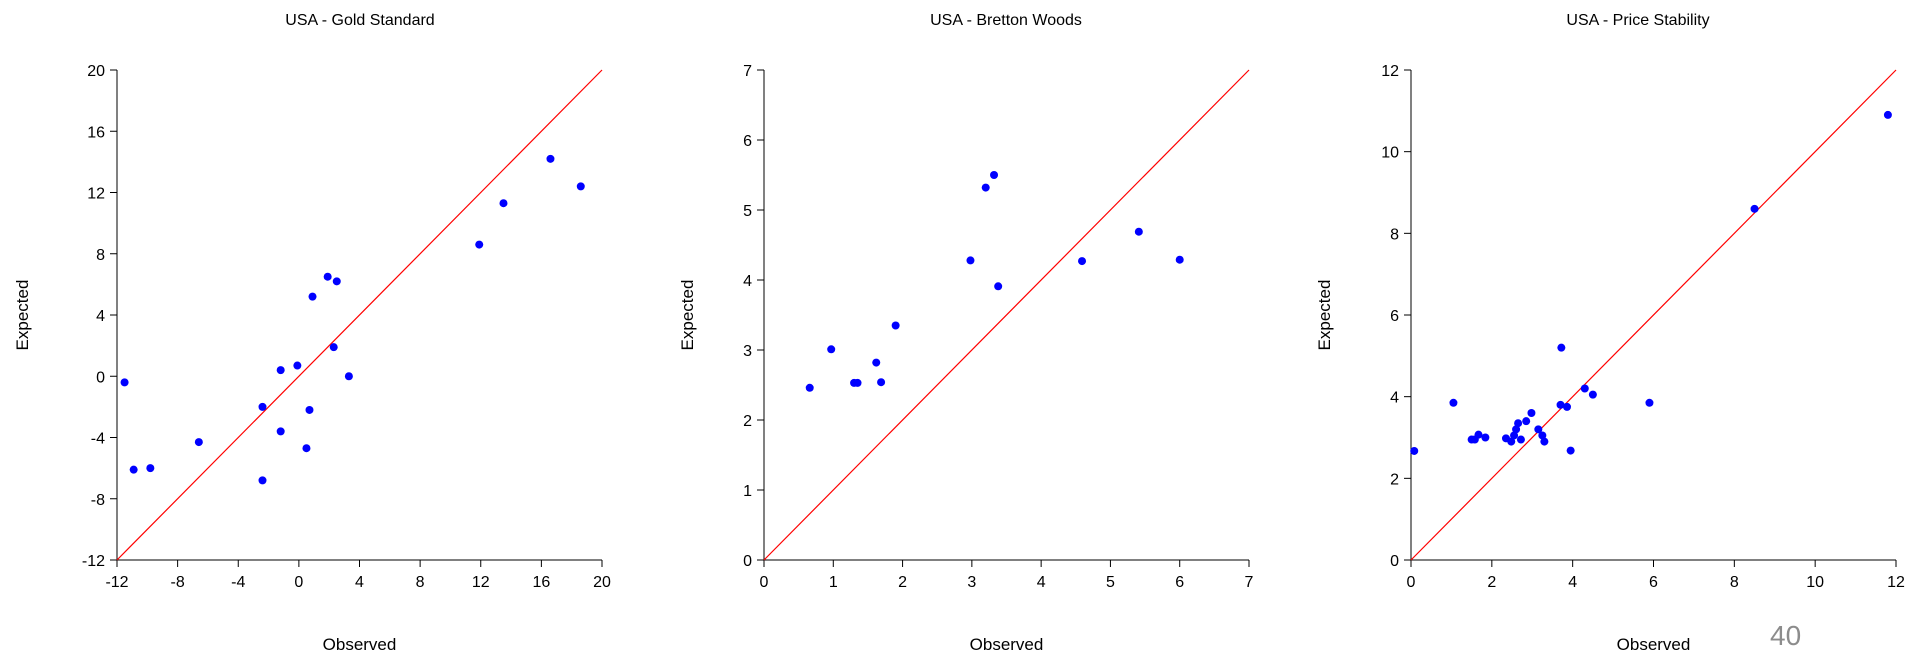 This screenshot has width=1907, height=658. Describe the element at coordinates (96, 194) in the screenshot. I see `y-tick-label: 12` at that location.